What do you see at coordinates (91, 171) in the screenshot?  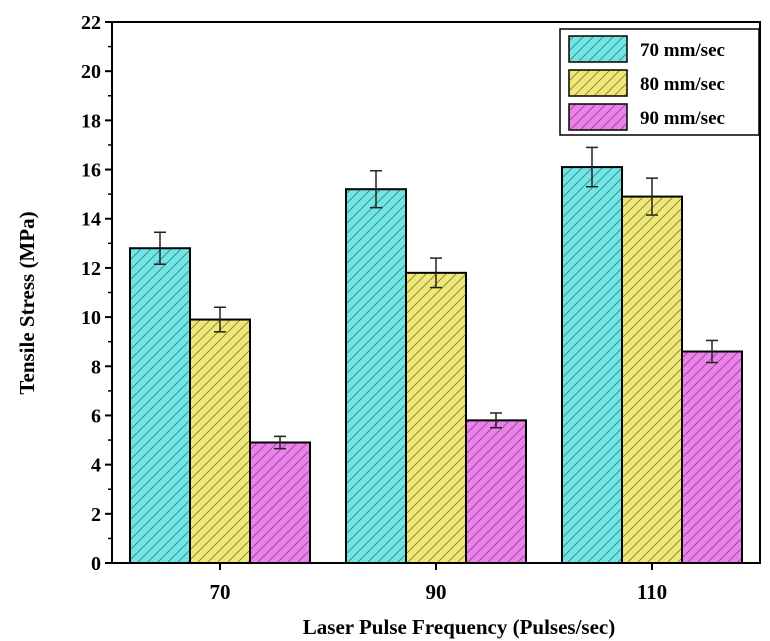 I see `y-tick-label: 16` at bounding box center [91, 171].